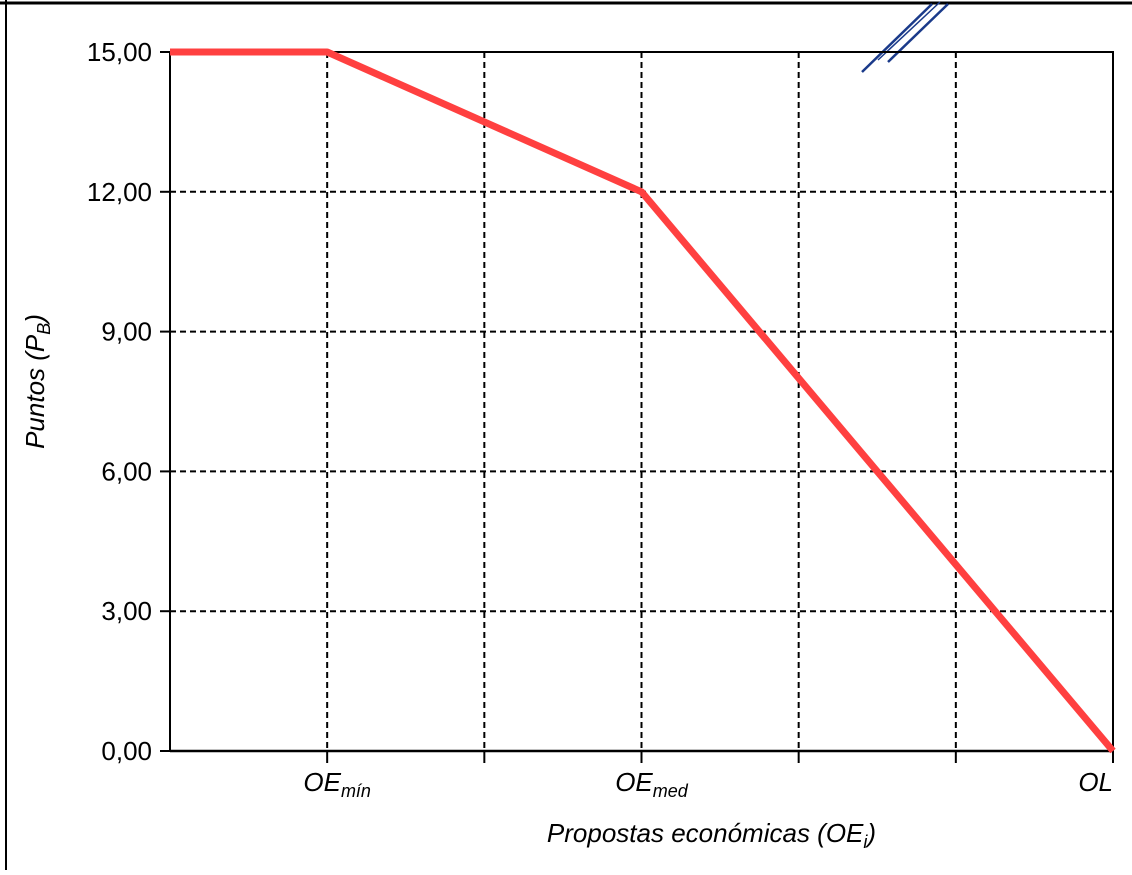 The image size is (1132, 875). I want to click on y-tick-label: 6,00, so click(126, 471).